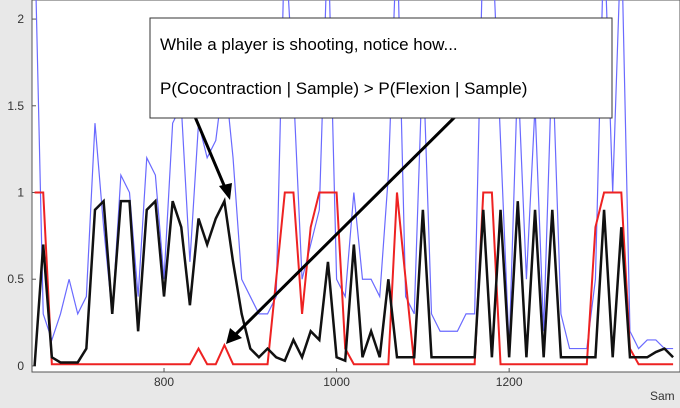  I want to click on y-tick-label: 0.5, so click(15, 279).